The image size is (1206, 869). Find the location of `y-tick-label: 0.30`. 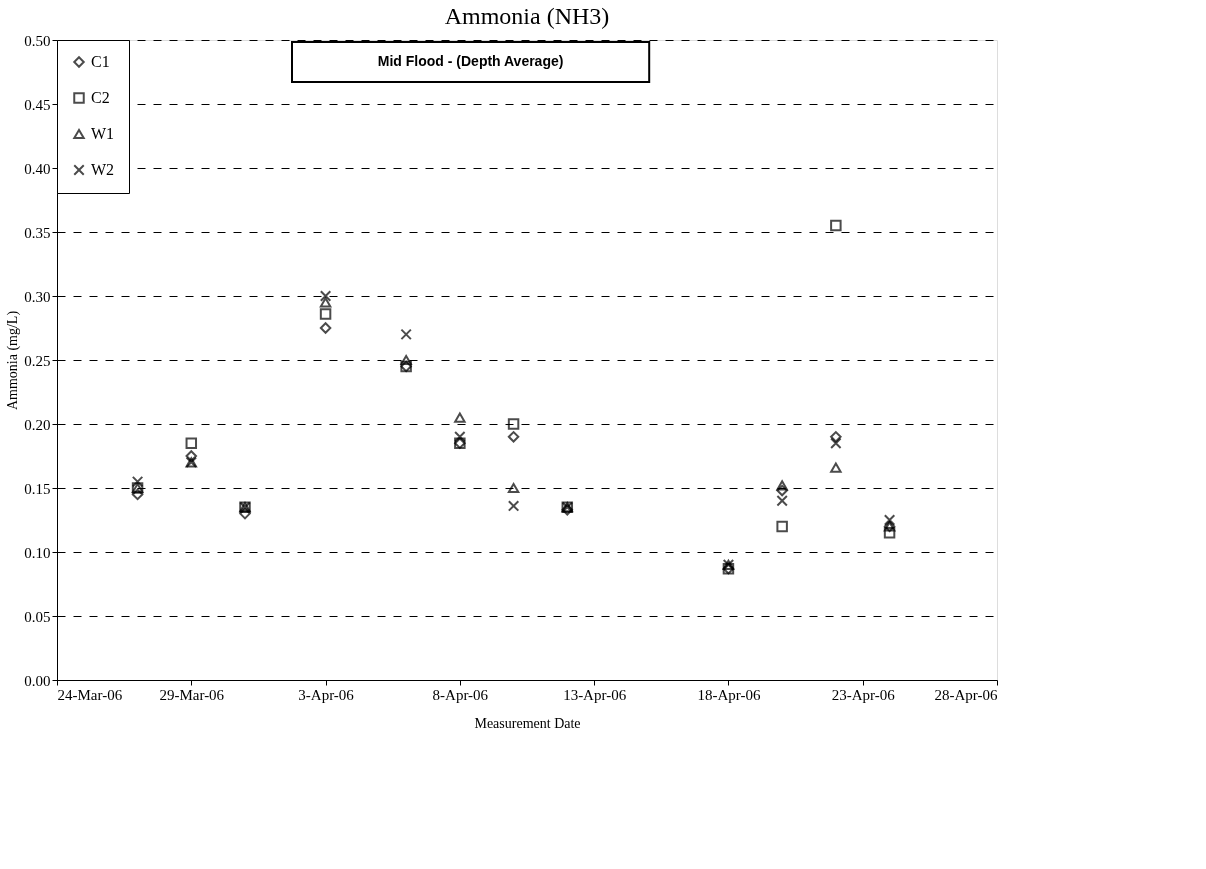

y-tick-label: 0.30 is located at coordinates (37, 296).